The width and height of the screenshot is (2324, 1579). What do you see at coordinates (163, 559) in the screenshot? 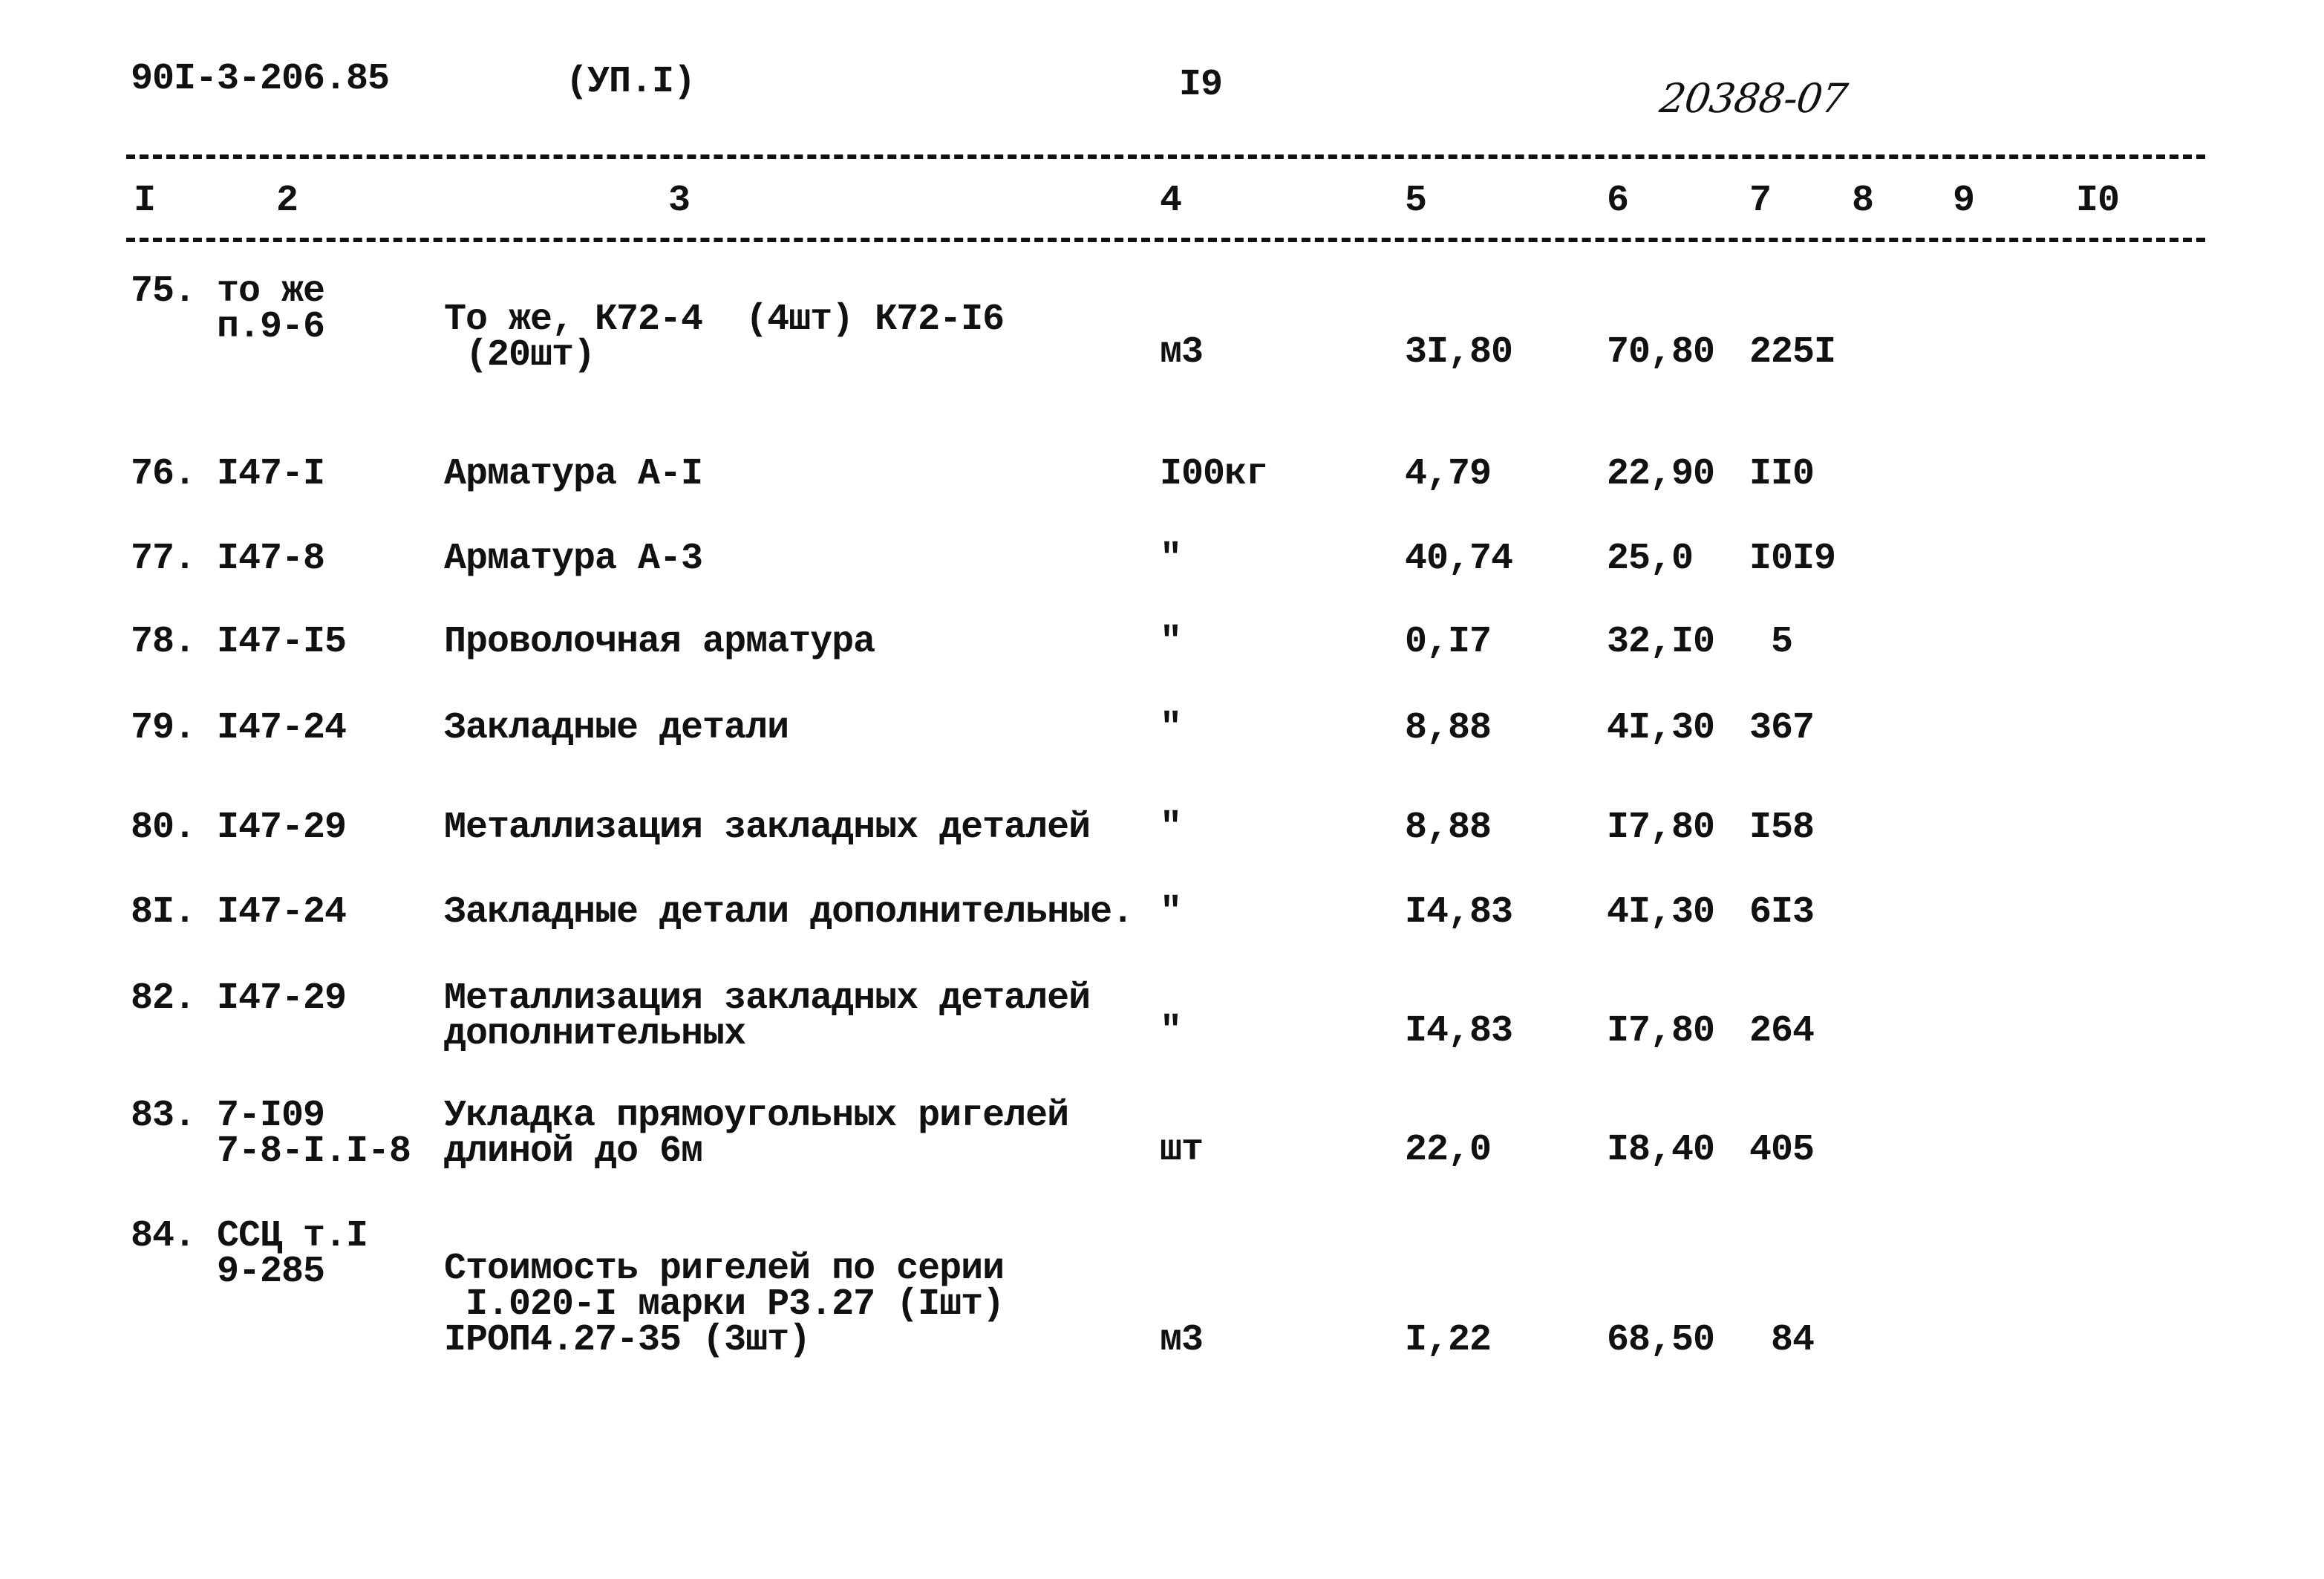
I see `row-number: 77.` at bounding box center [163, 559].